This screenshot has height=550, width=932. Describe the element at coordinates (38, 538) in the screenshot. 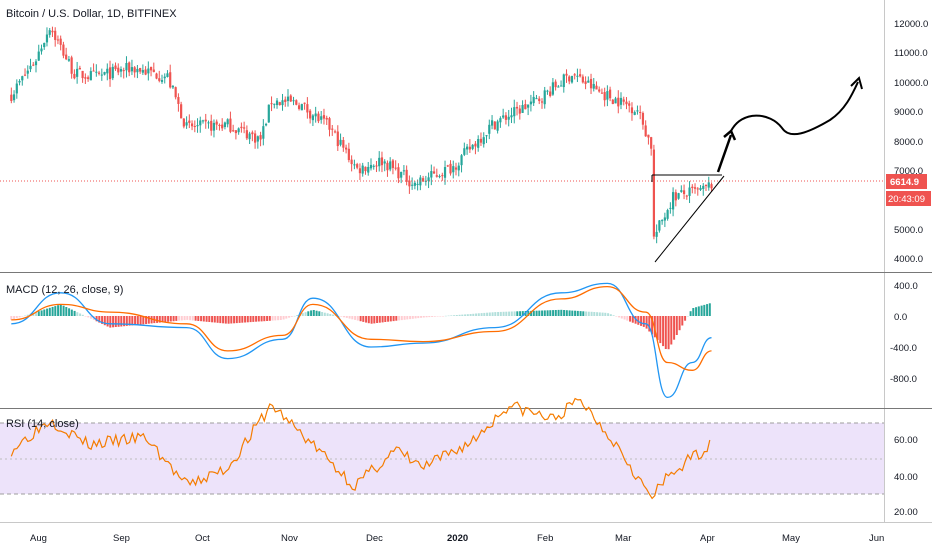

I see `time-label: Aug` at that location.